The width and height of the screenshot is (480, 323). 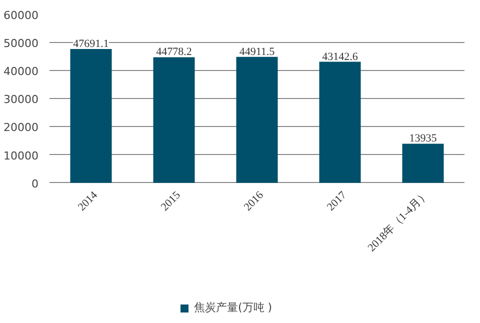 I want to click on y-tick-label: 20000, so click(x=21, y=127).